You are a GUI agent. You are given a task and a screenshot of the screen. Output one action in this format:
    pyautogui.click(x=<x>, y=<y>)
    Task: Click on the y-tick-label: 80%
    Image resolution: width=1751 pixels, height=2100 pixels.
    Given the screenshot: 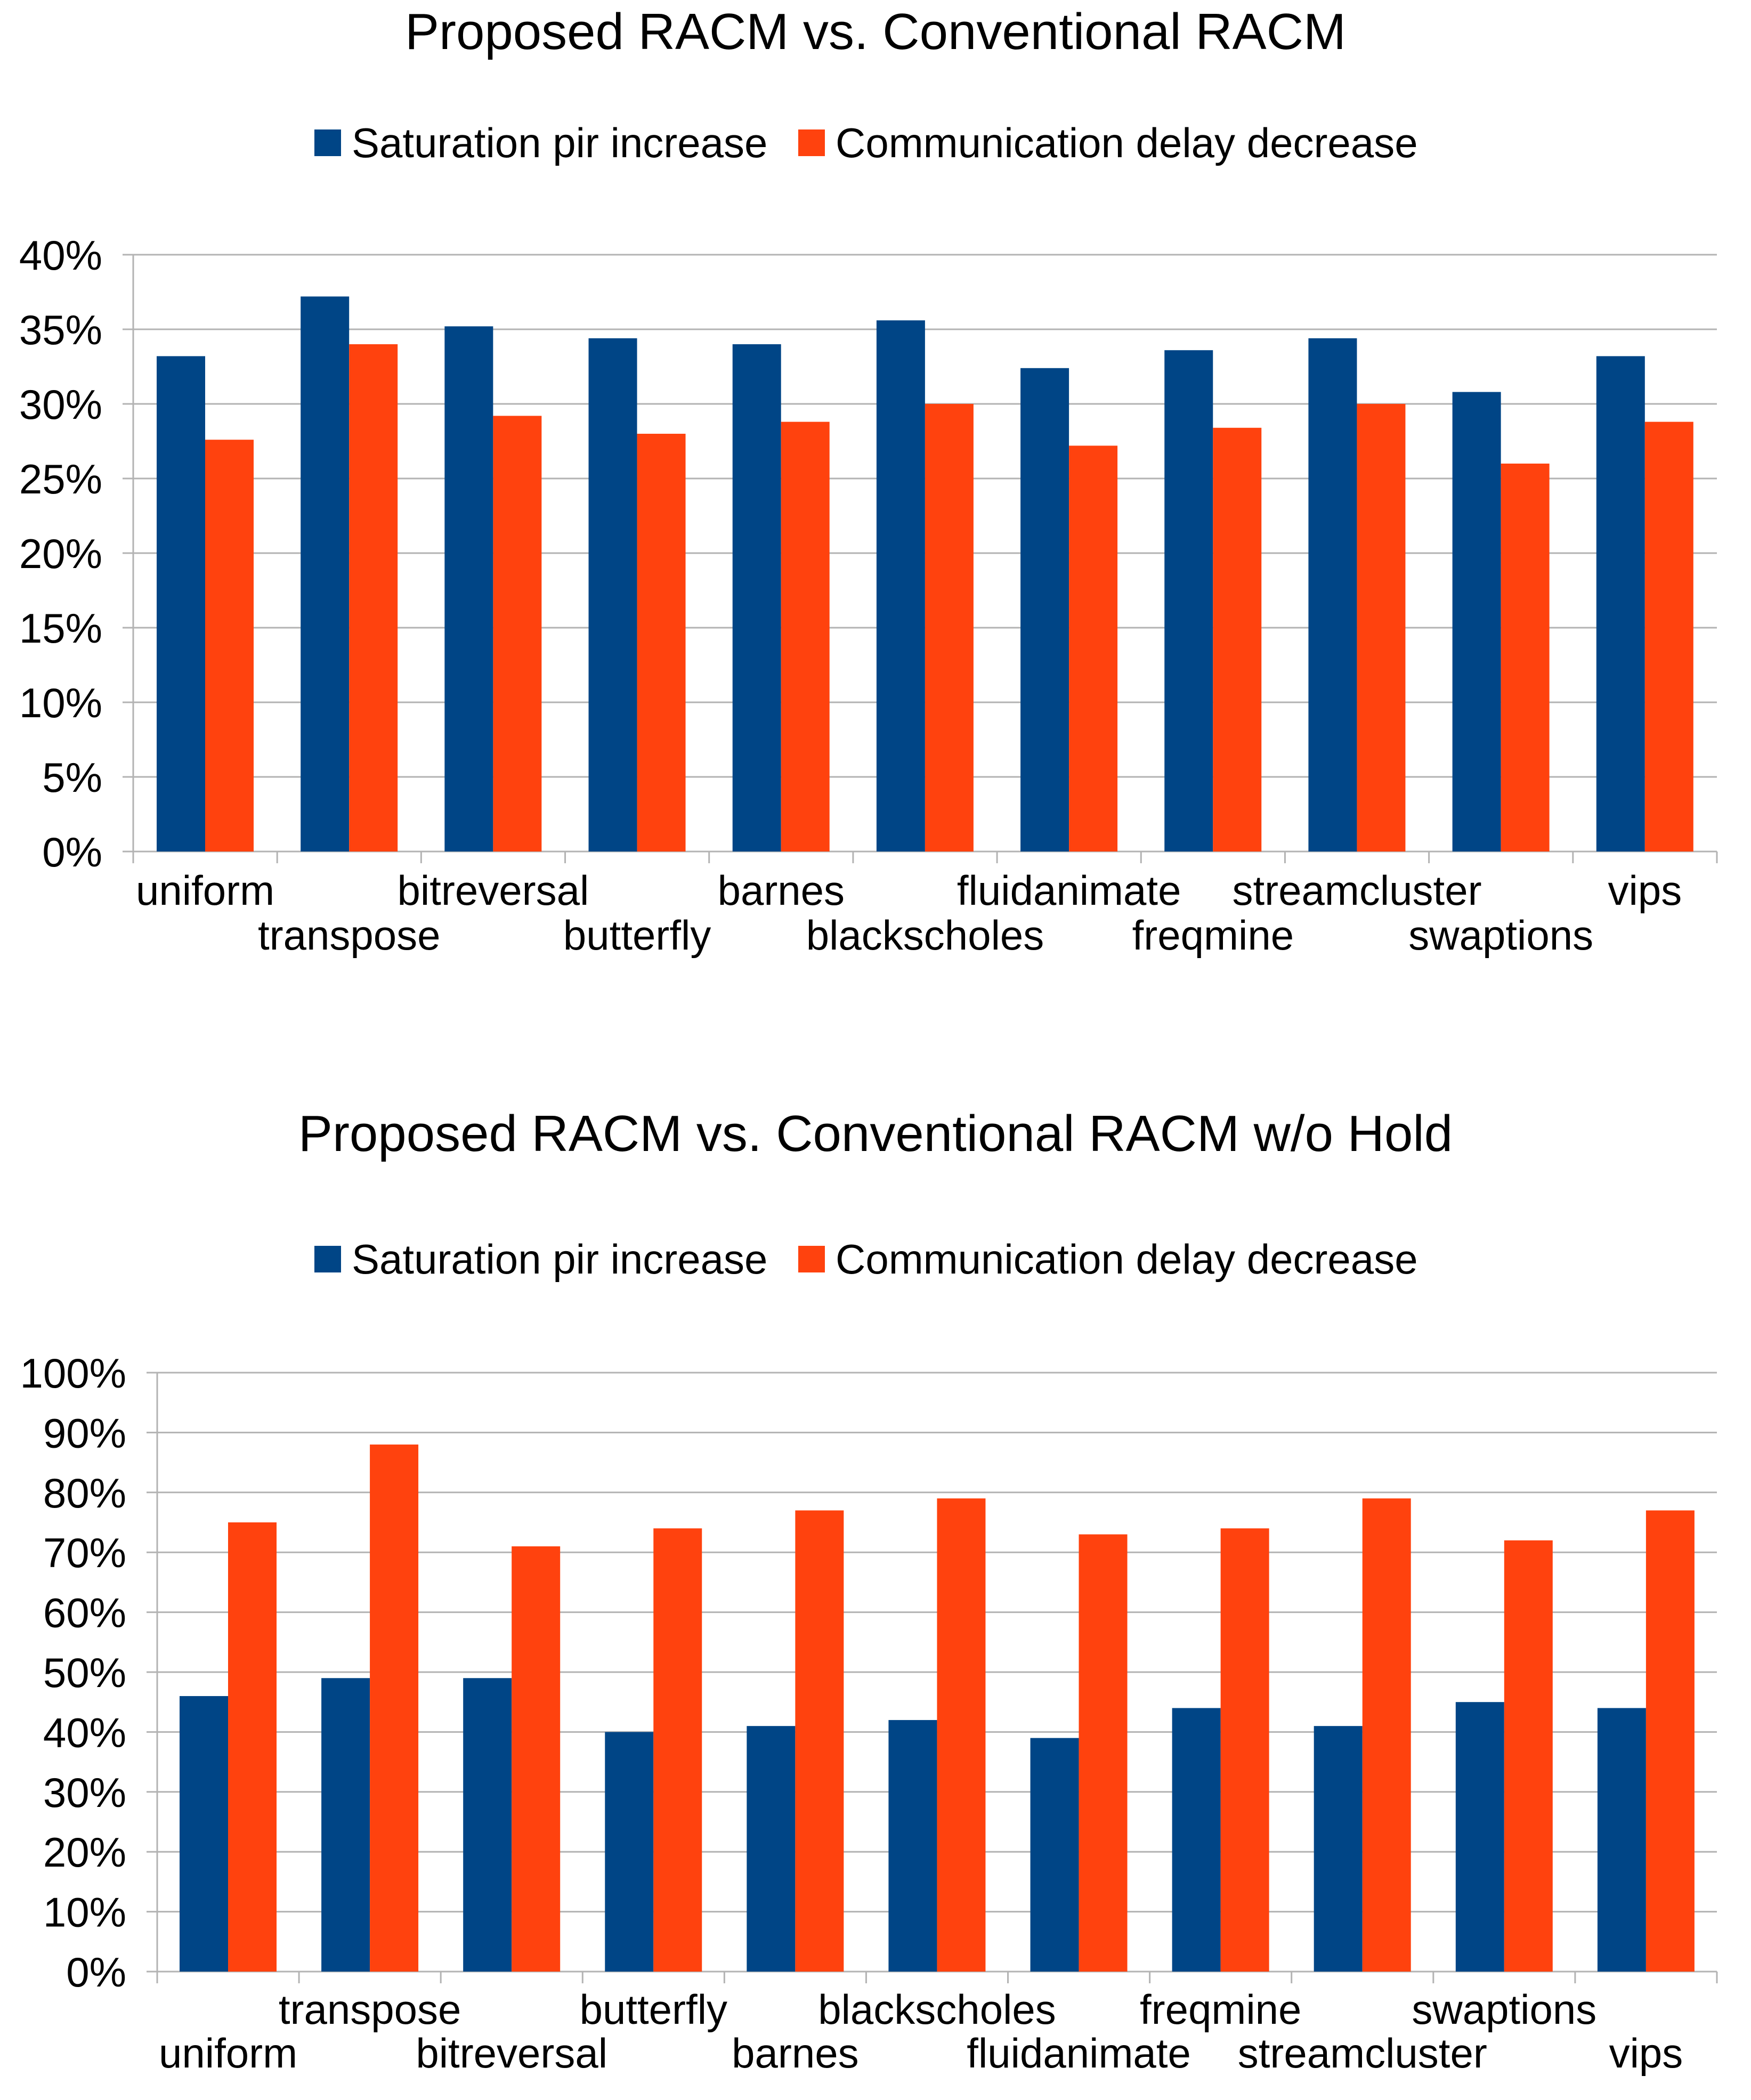 What is the action you would take?
    pyautogui.click(x=84, y=1493)
    